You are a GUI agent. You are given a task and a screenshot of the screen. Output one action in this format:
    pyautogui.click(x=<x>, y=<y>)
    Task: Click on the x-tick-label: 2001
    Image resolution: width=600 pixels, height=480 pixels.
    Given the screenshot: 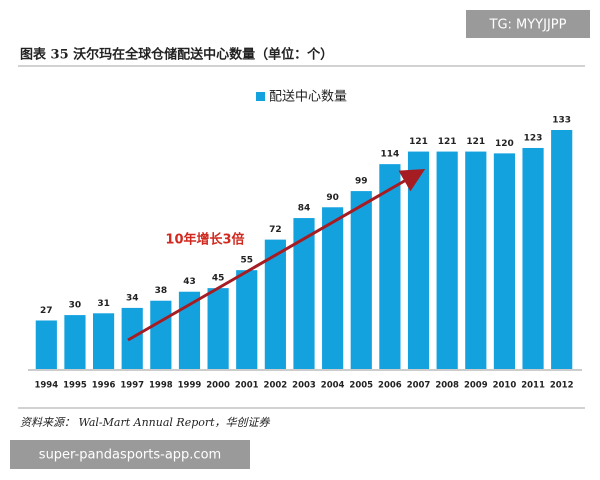 What is the action you would take?
    pyautogui.click(x=247, y=386)
    